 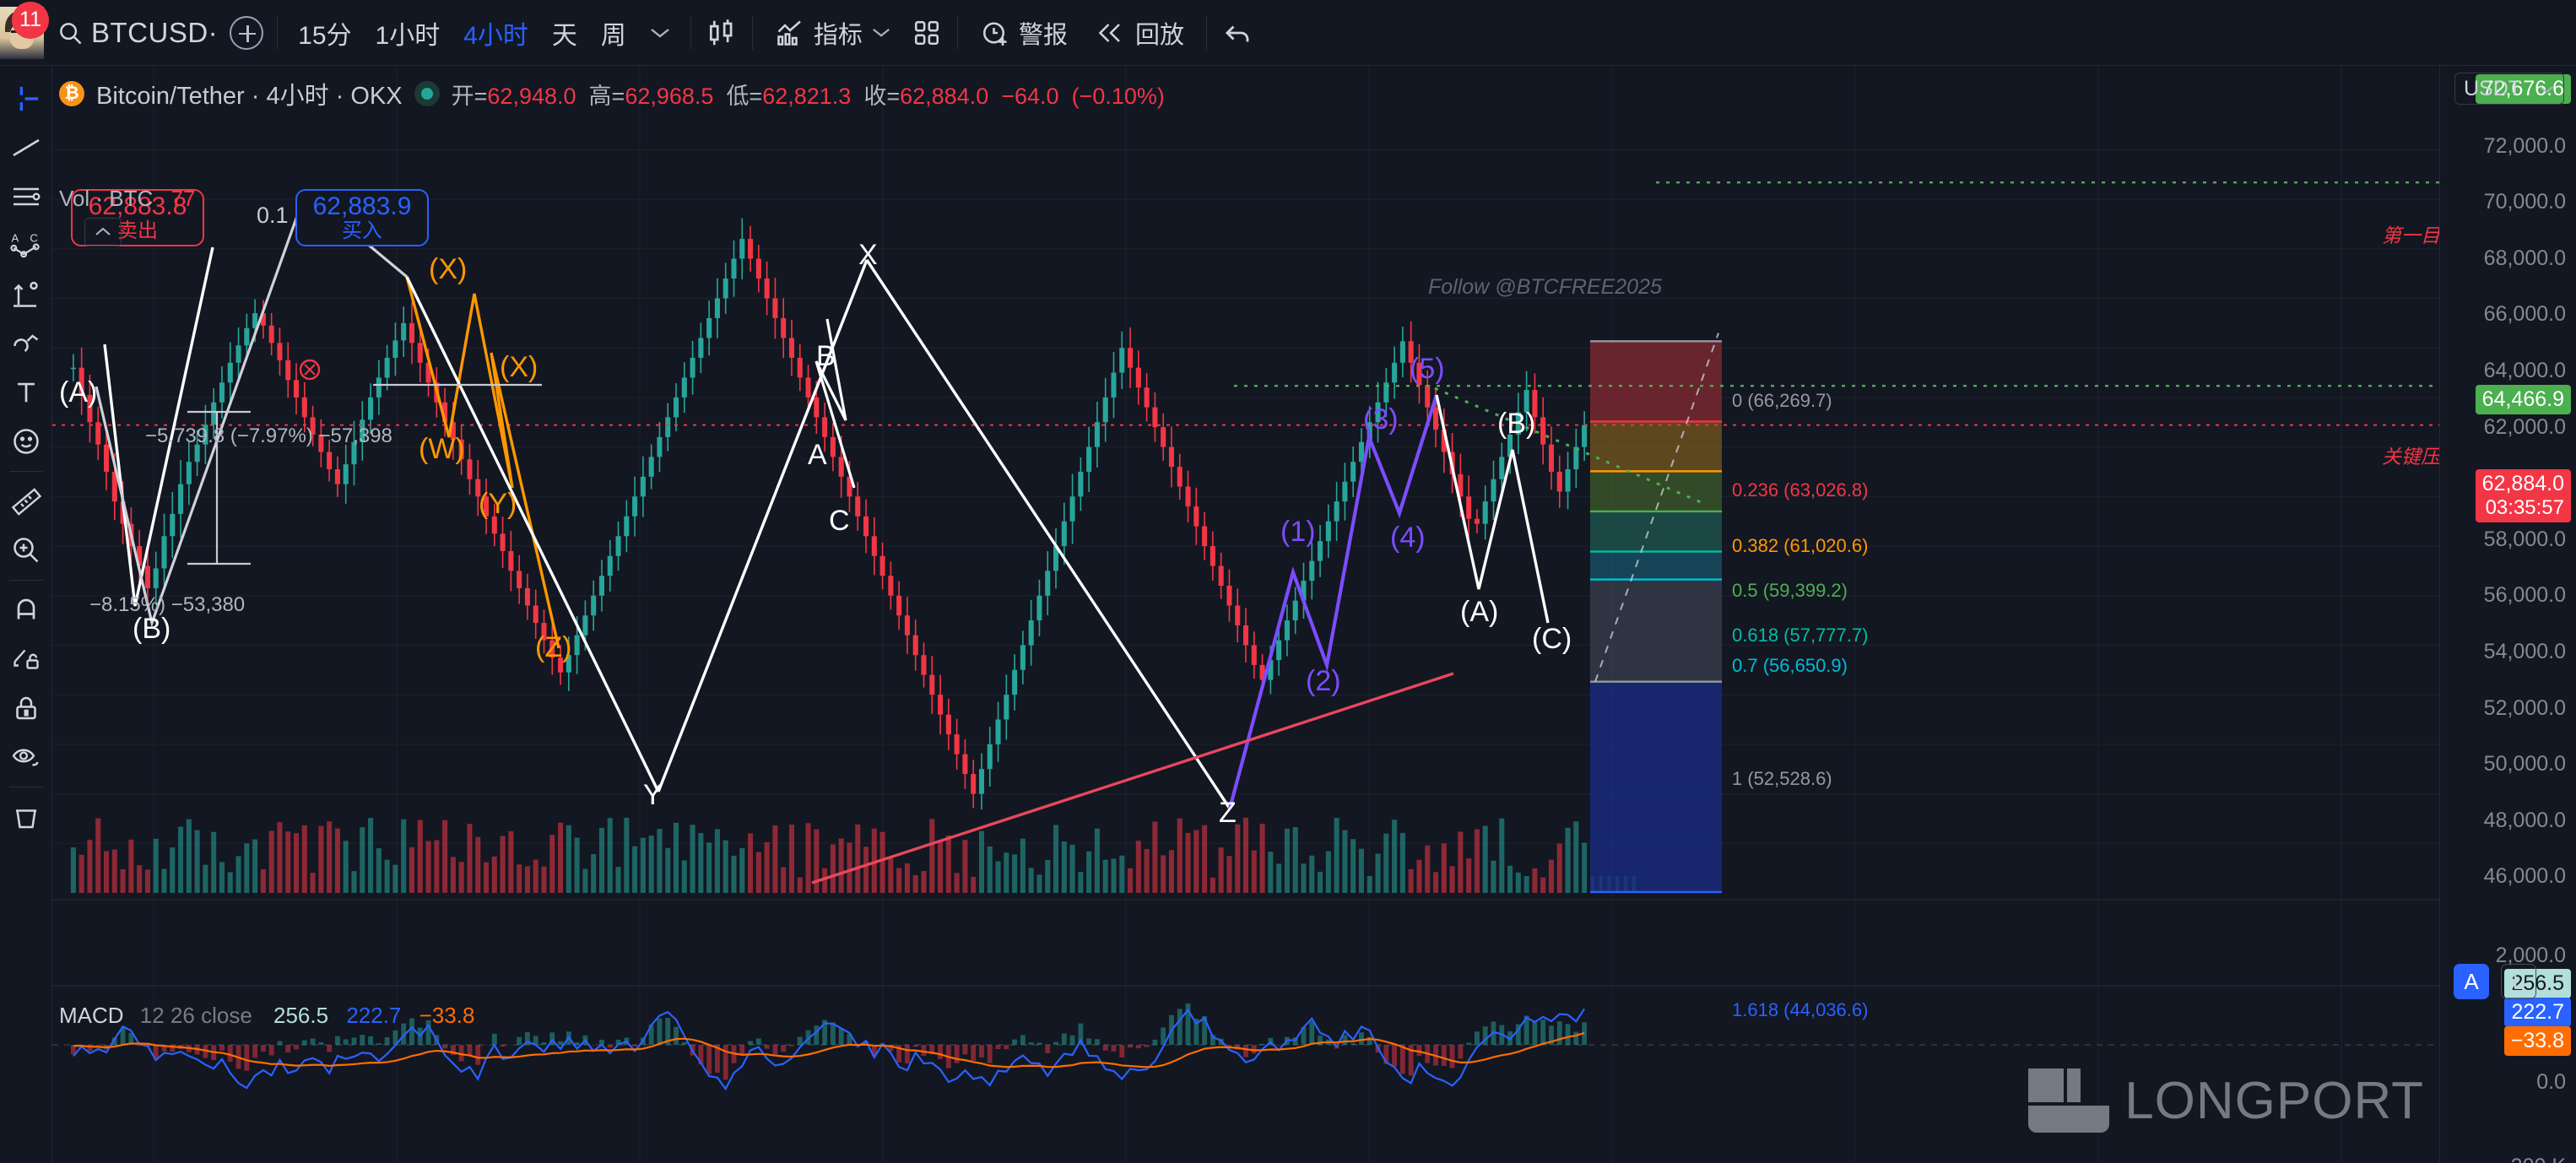 I want to click on currency-selector: USDT, so click(x=2509, y=89).